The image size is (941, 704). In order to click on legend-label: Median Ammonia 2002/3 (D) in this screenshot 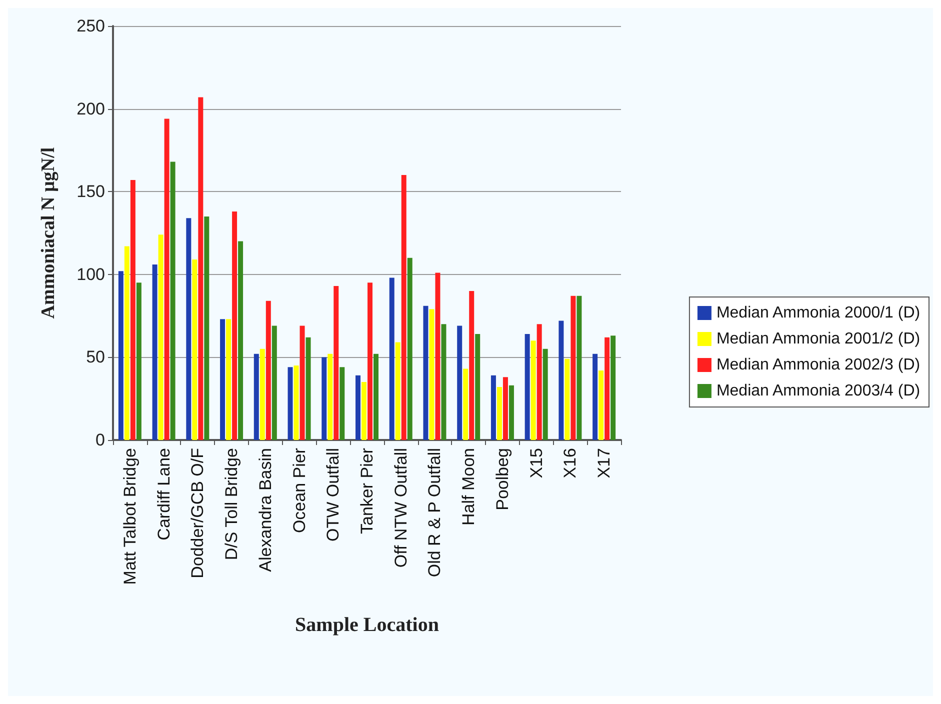, I will do `click(818, 365)`.